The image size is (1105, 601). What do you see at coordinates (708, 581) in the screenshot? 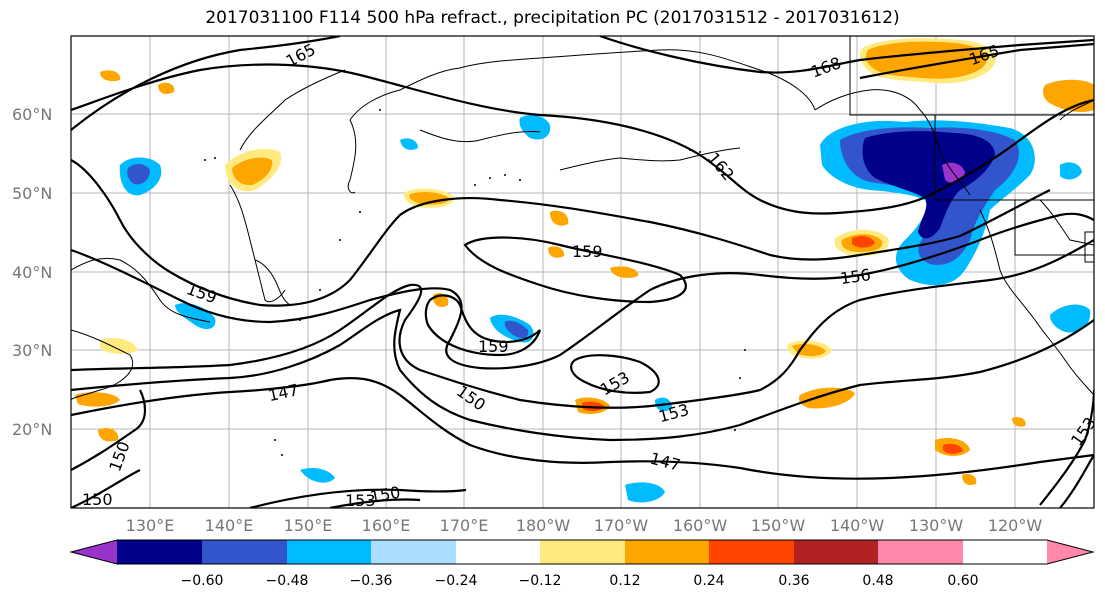
I see `colorbar-tick-label: 0.24` at bounding box center [708, 581].